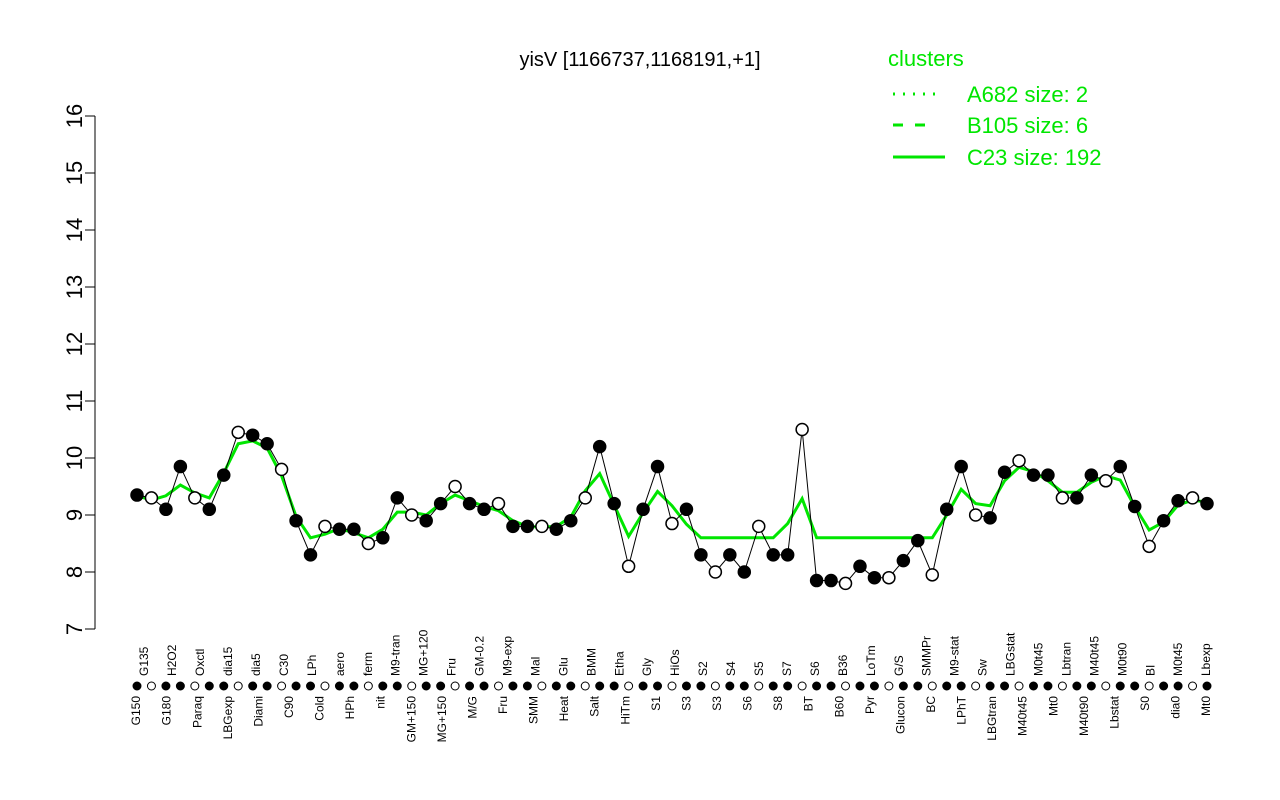 The height and width of the screenshot is (800, 1280). What do you see at coordinates (442, 719) in the screenshot?
I see `x-label-bottom: MG+150` at bounding box center [442, 719].